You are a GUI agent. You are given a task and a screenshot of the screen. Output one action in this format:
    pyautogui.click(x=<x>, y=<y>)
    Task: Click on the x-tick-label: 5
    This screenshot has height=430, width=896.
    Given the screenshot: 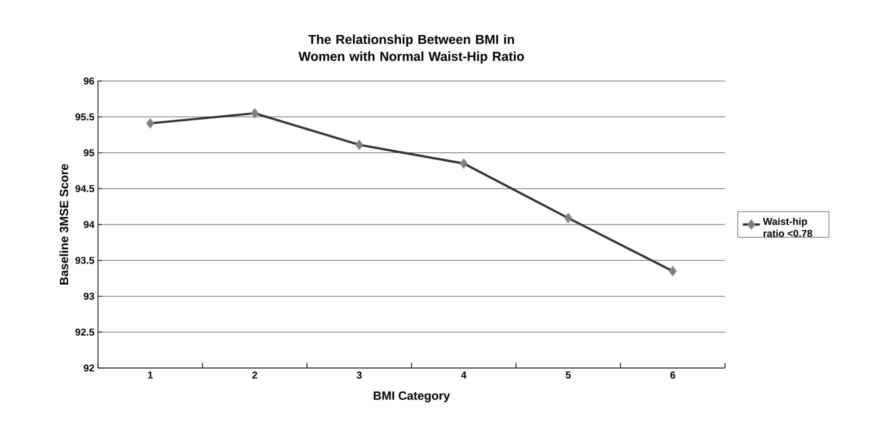 What is the action you would take?
    pyautogui.click(x=568, y=375)
    